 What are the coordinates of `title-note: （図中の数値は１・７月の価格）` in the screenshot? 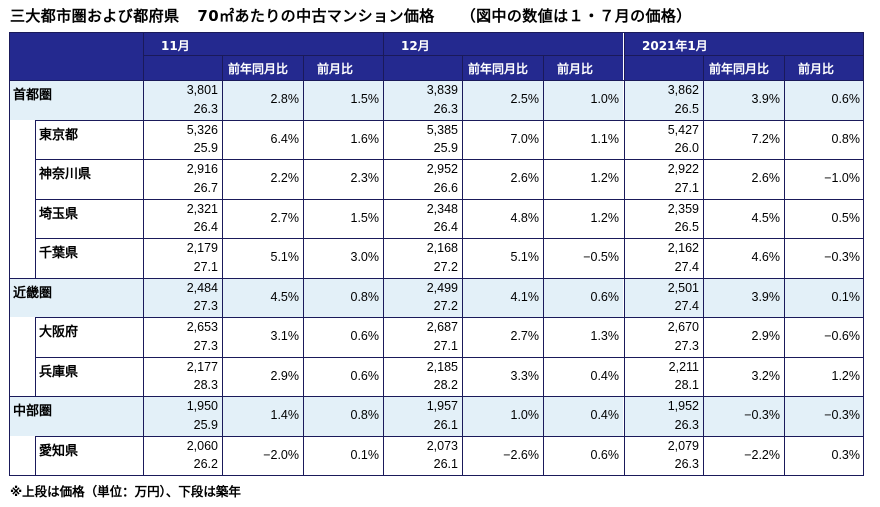 It's located at (576, 16).